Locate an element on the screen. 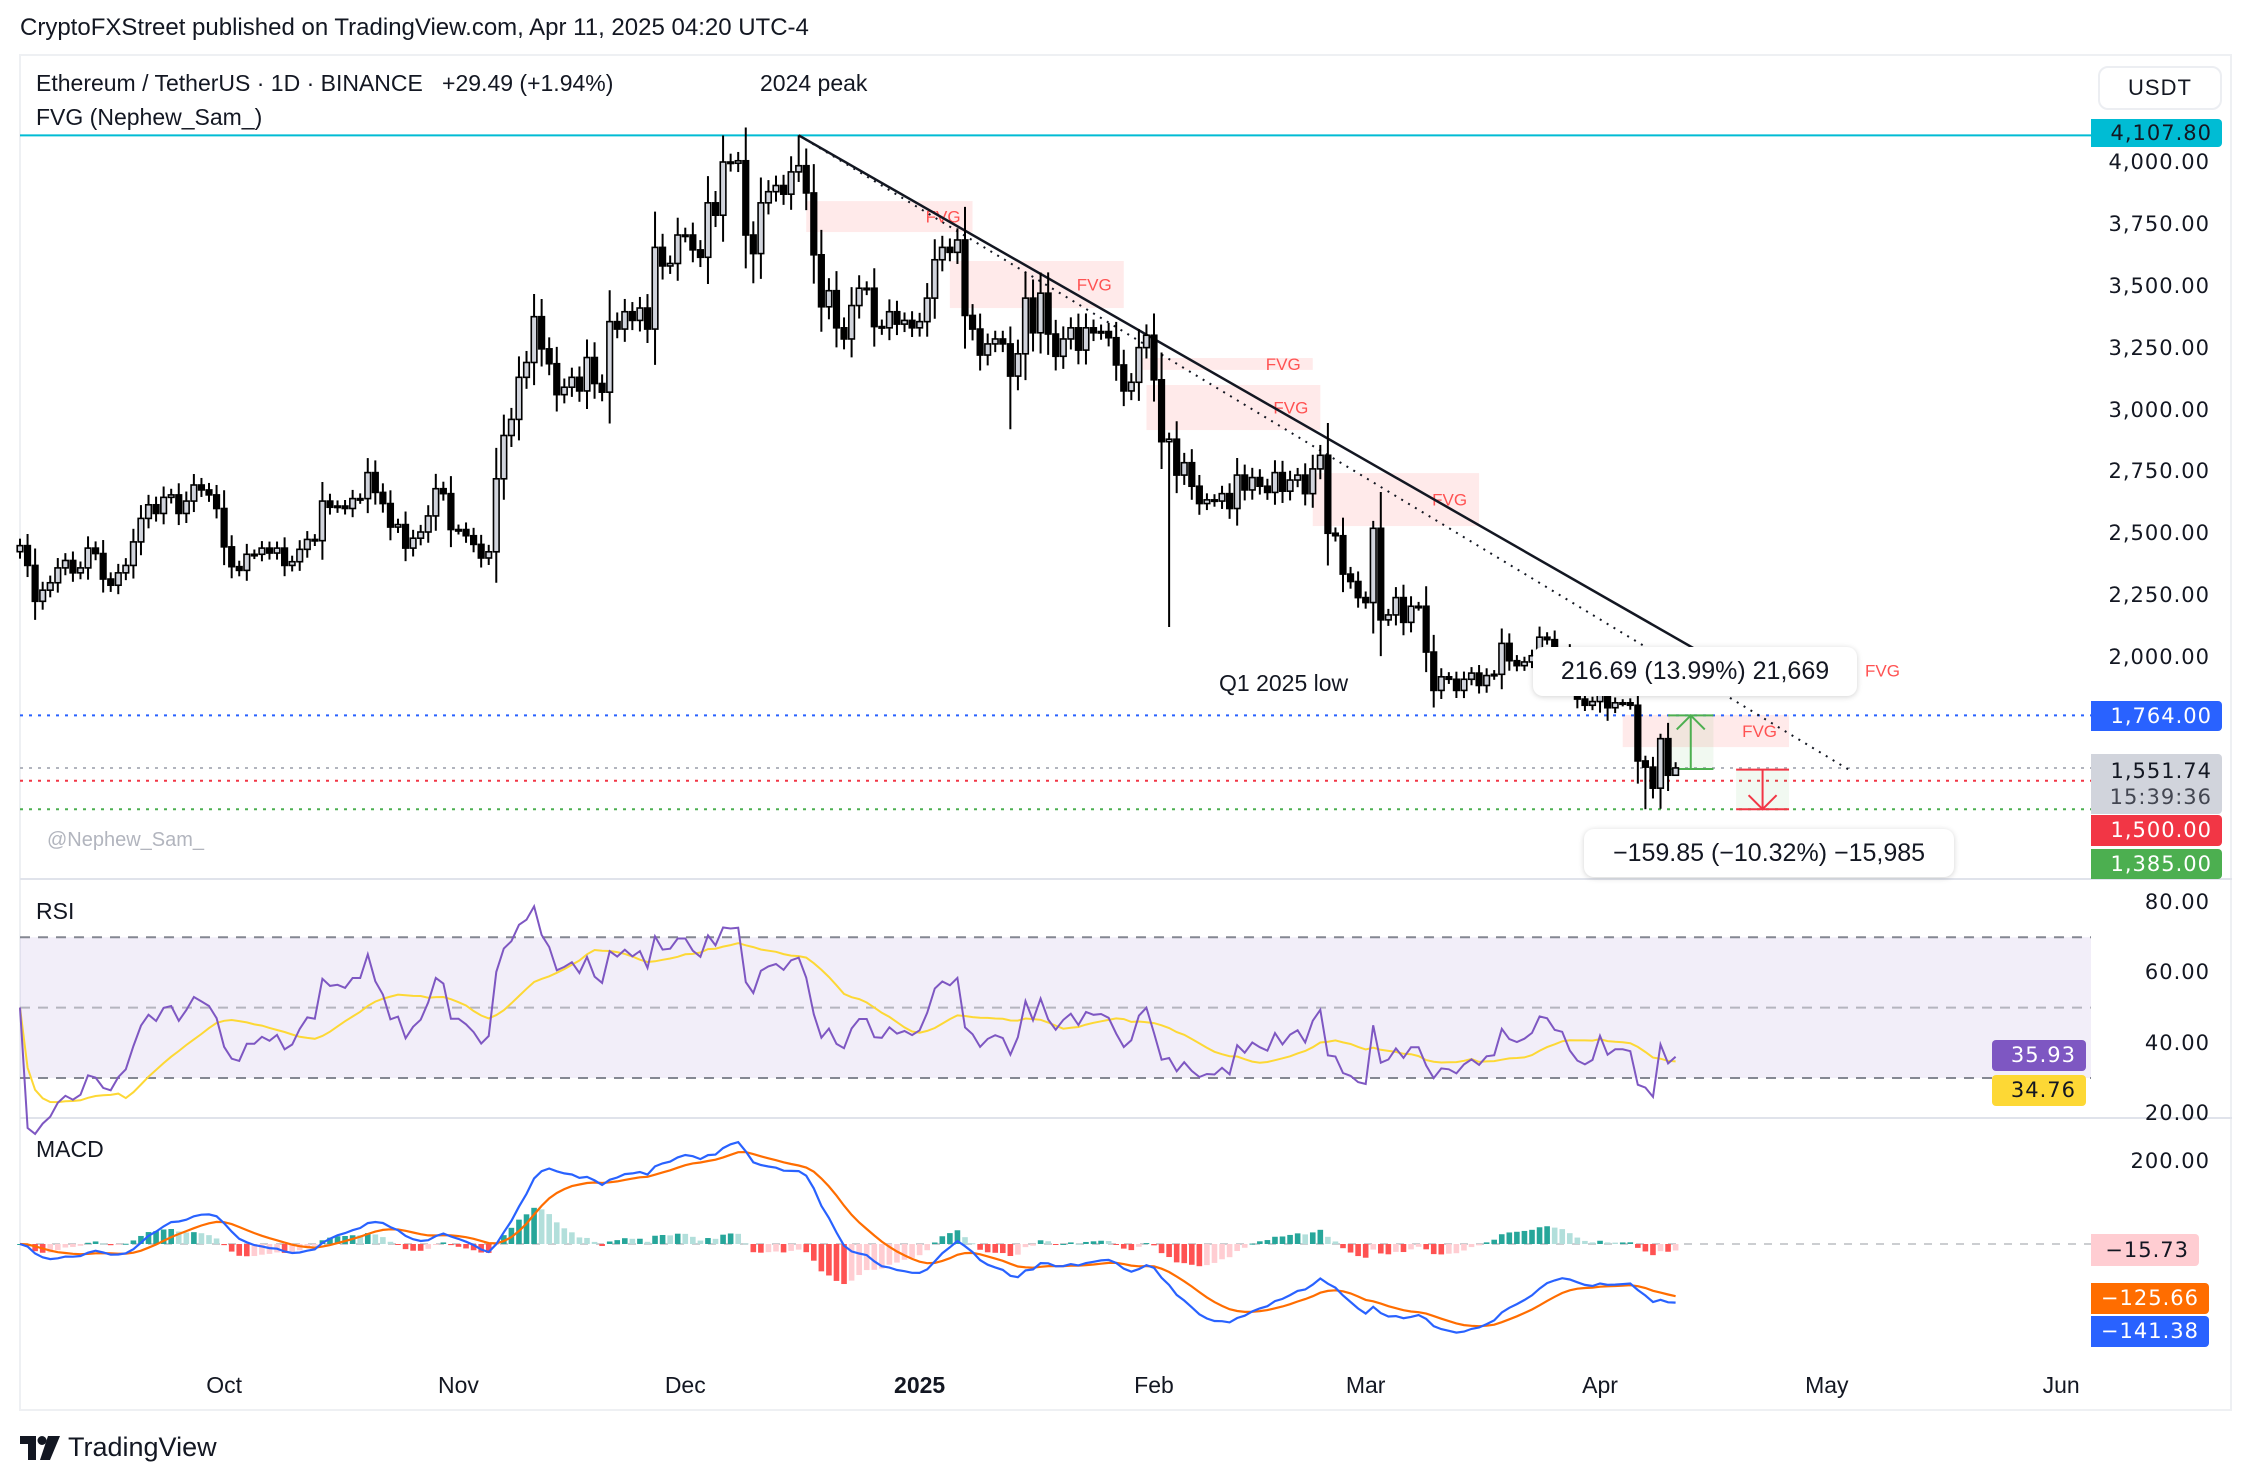 The height and width of the screenshot is (1480, 2250). measure-down-label: −159.85 (−10.32%) −15,985 is located at coordinates (1769, 853).